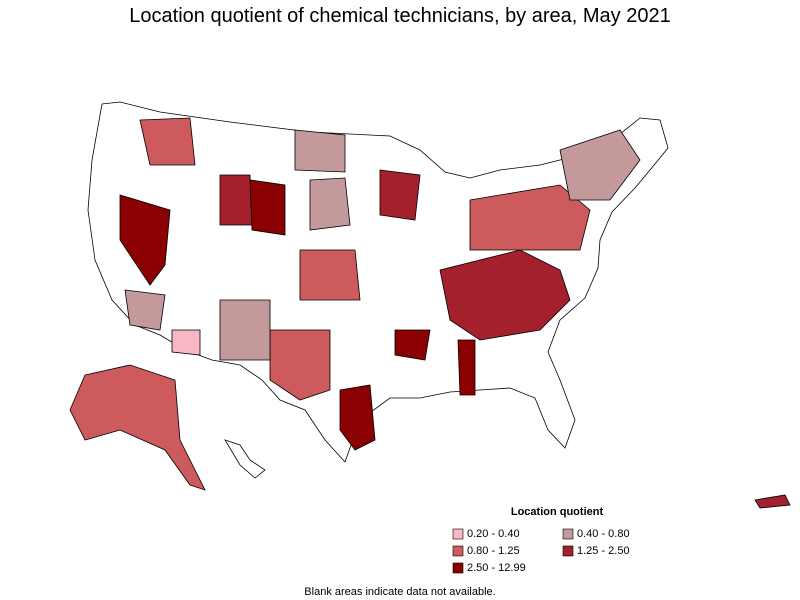 Image resolution: width=800 pixels, height=600 pixels. What do you see at coordinates (493, 534) in the screenshot?
I see `legend-label: 0.20 - 0.40` at bounding box center [493, 534].